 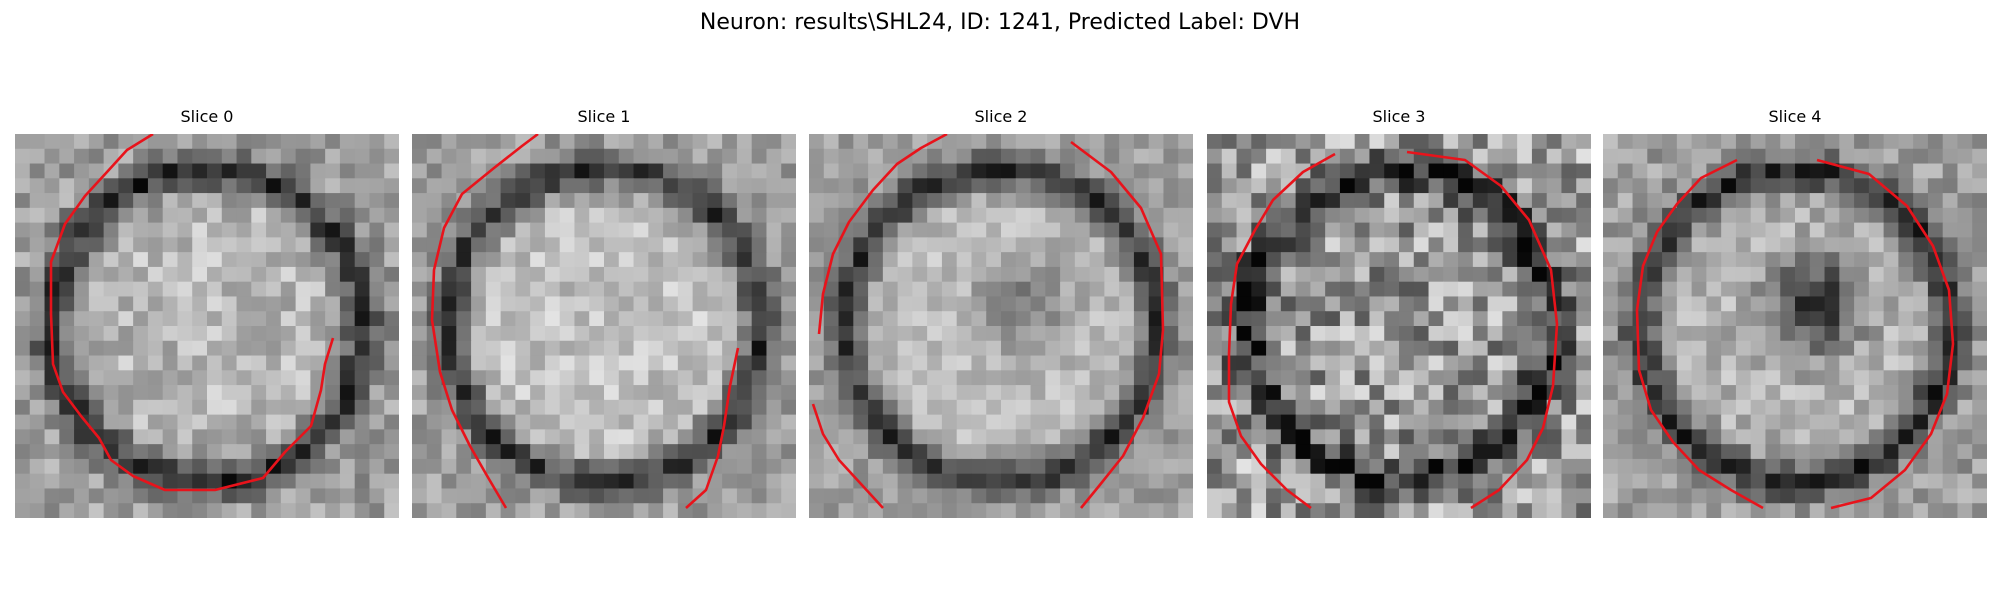 What do you see at coordinates (1399, 116) in the screenshot?
I see `slice-title: Slice 3` at bounding box center [1399, 116].